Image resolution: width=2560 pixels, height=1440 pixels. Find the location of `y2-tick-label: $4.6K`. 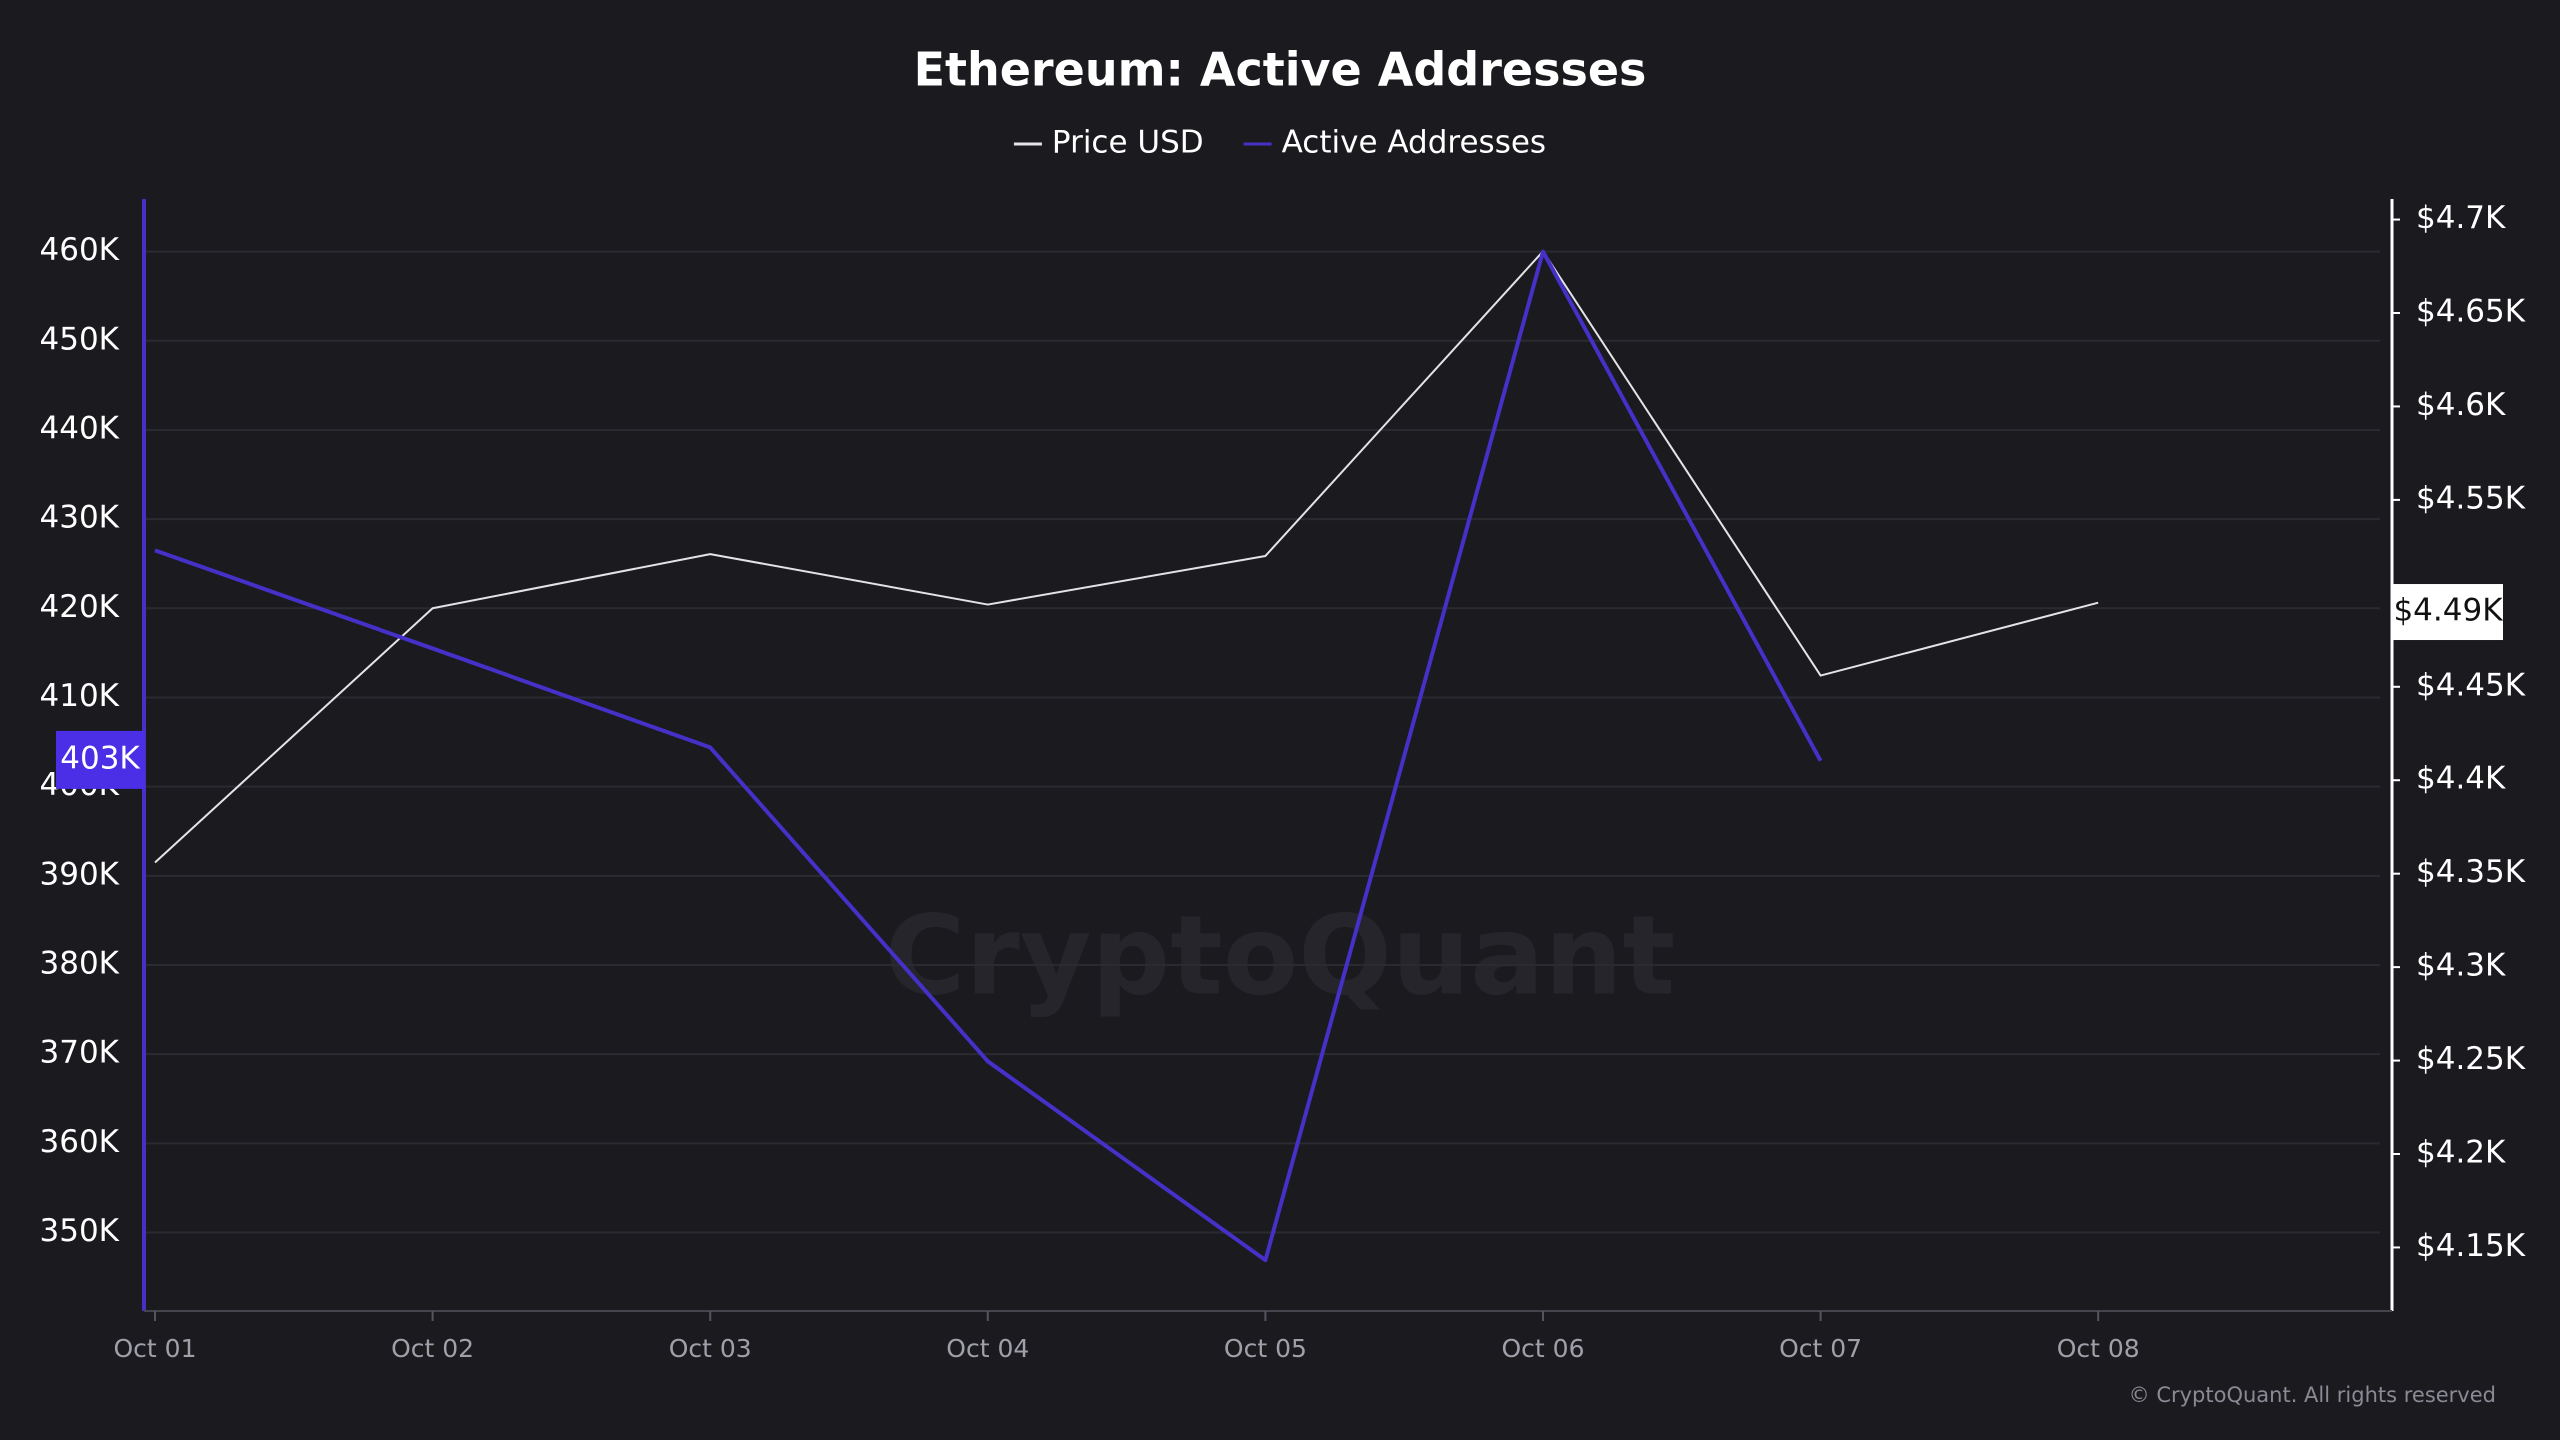

y2-tick-label: $4.6K is located at coordinates (2461, 405).